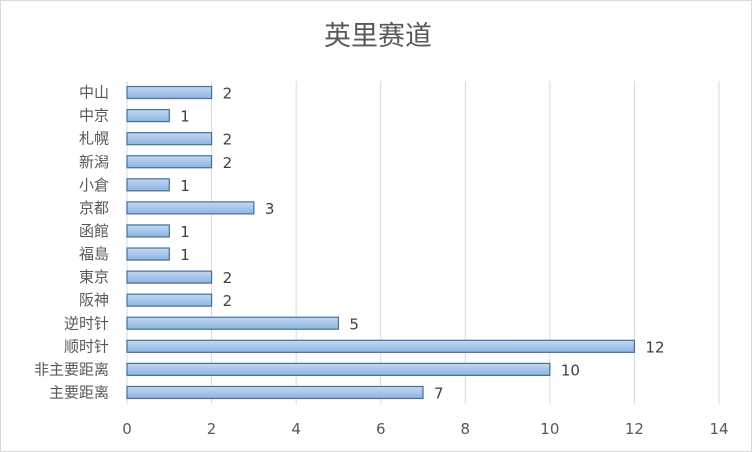 The height and width of the screenshot is (452, 752). Describe the element at coordinates (86, 346) in the screenshot. I see `category-label: 顺时针` at that location.